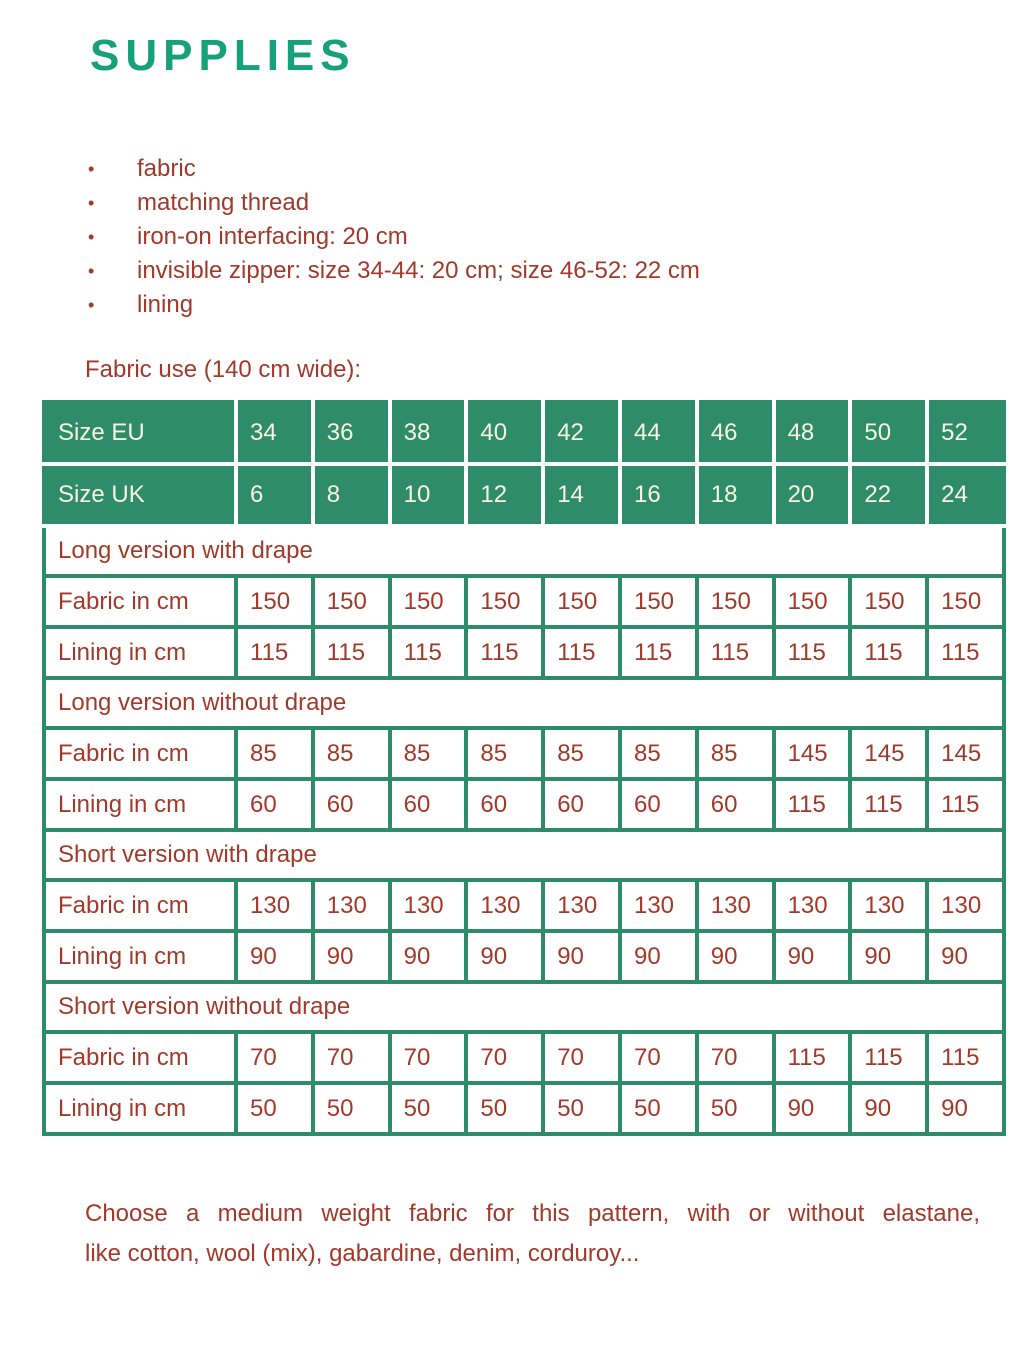 This screenshot has height=1346, width=1034. Describe the element at coordinates (735, 495) in the screenshot. I see `size-cell: 18` at that location.